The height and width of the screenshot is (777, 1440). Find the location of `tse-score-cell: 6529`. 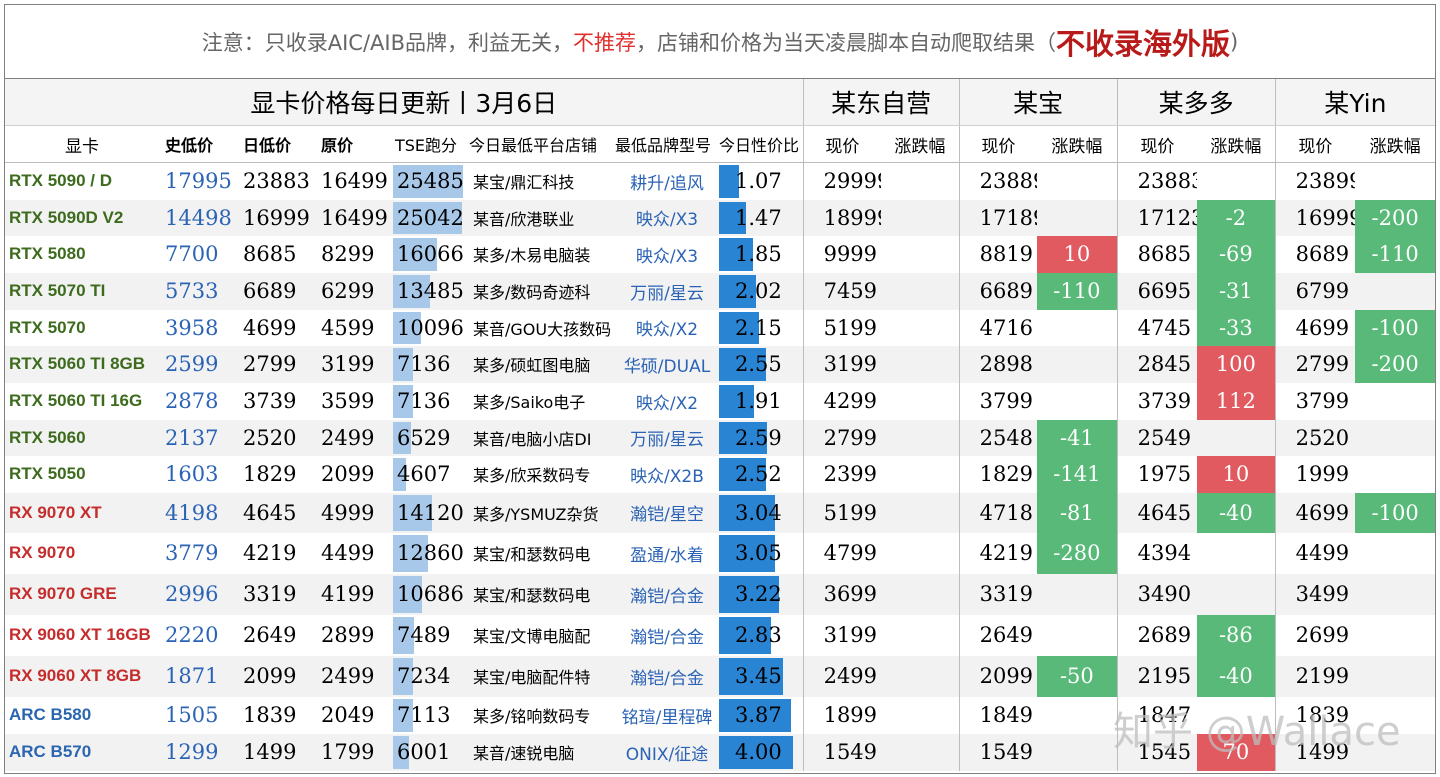

tse-score-cell: 6529 is located at coordinates (431, 437).